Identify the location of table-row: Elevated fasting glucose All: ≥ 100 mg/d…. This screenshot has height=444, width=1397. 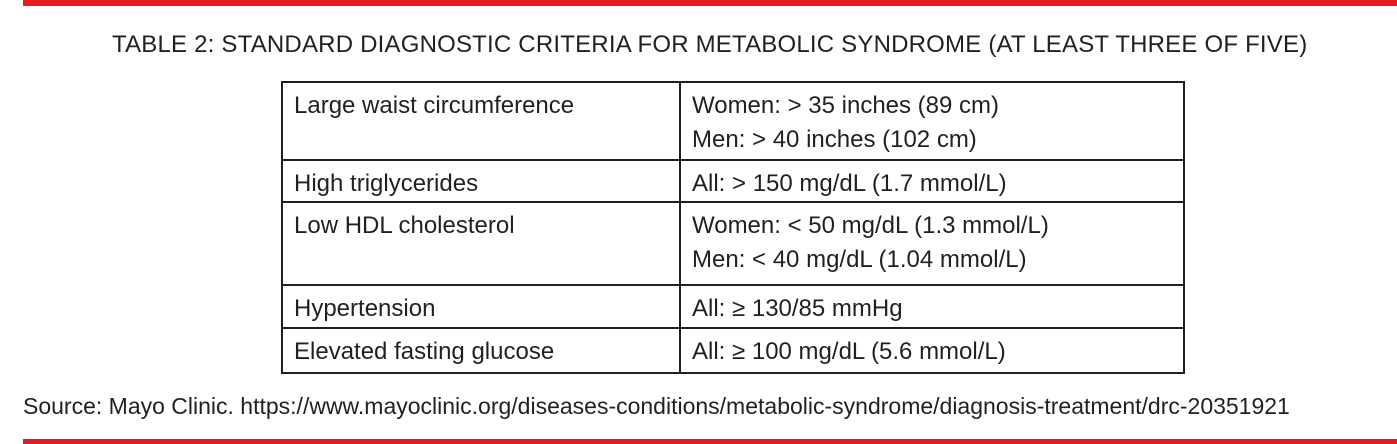
(733, 350).